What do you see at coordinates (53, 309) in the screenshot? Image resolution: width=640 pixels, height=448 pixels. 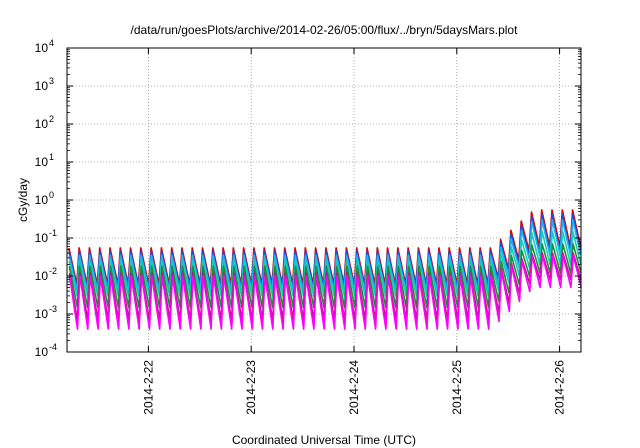 I see `y-tick-exponent: -3` at bounding box center [53, 309].